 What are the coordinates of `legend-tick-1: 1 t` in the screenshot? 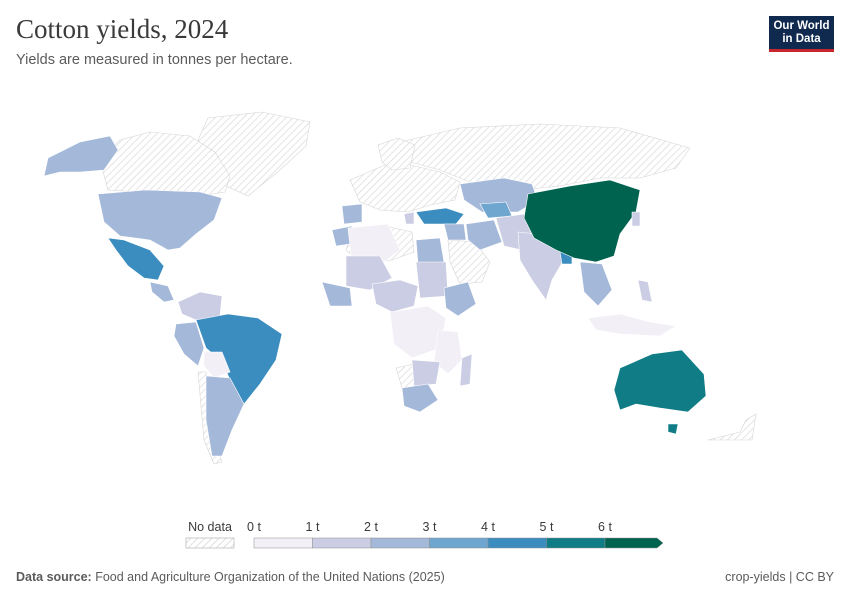 It's located at (313, 527).